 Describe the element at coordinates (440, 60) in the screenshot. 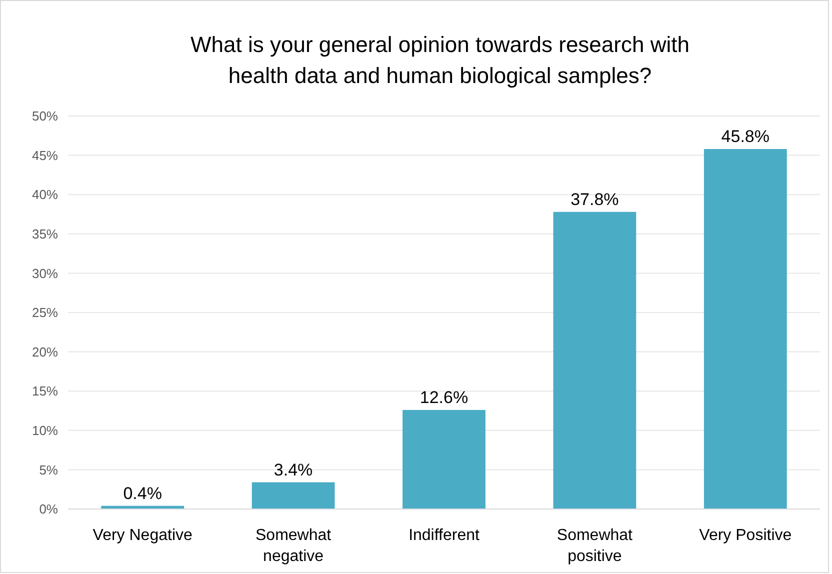

I see `chart-title: What is your general opinion towards research with health data and human biological samples?` at that location.